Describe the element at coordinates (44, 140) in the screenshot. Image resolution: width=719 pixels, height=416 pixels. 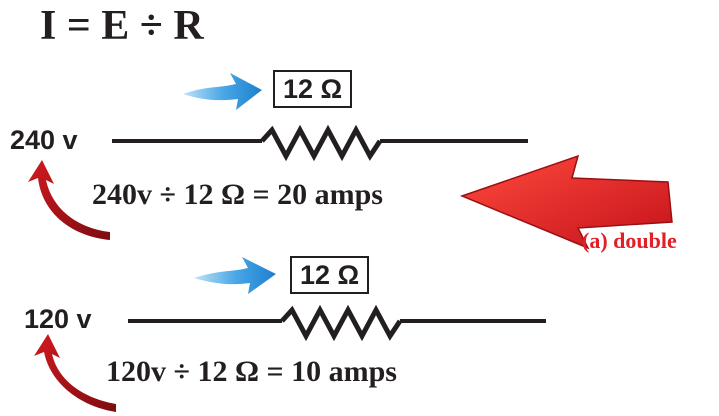
I see `voltage-label: 240 v` at that location.